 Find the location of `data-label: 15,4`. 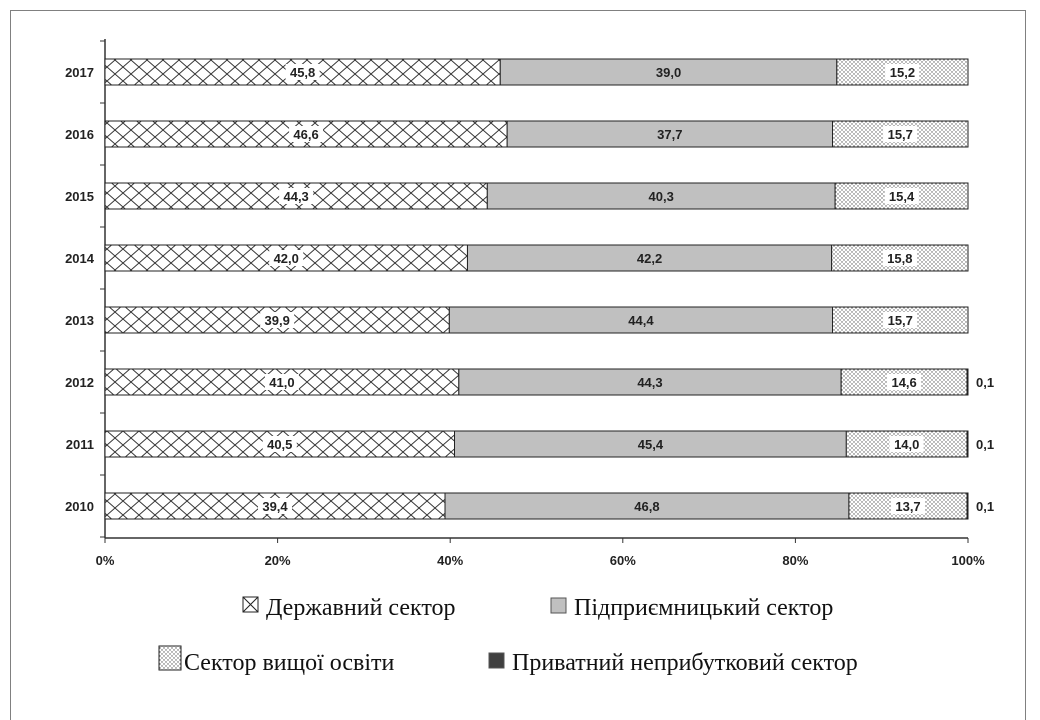

data-label: 15,4 is located at coordinates (902, 196).